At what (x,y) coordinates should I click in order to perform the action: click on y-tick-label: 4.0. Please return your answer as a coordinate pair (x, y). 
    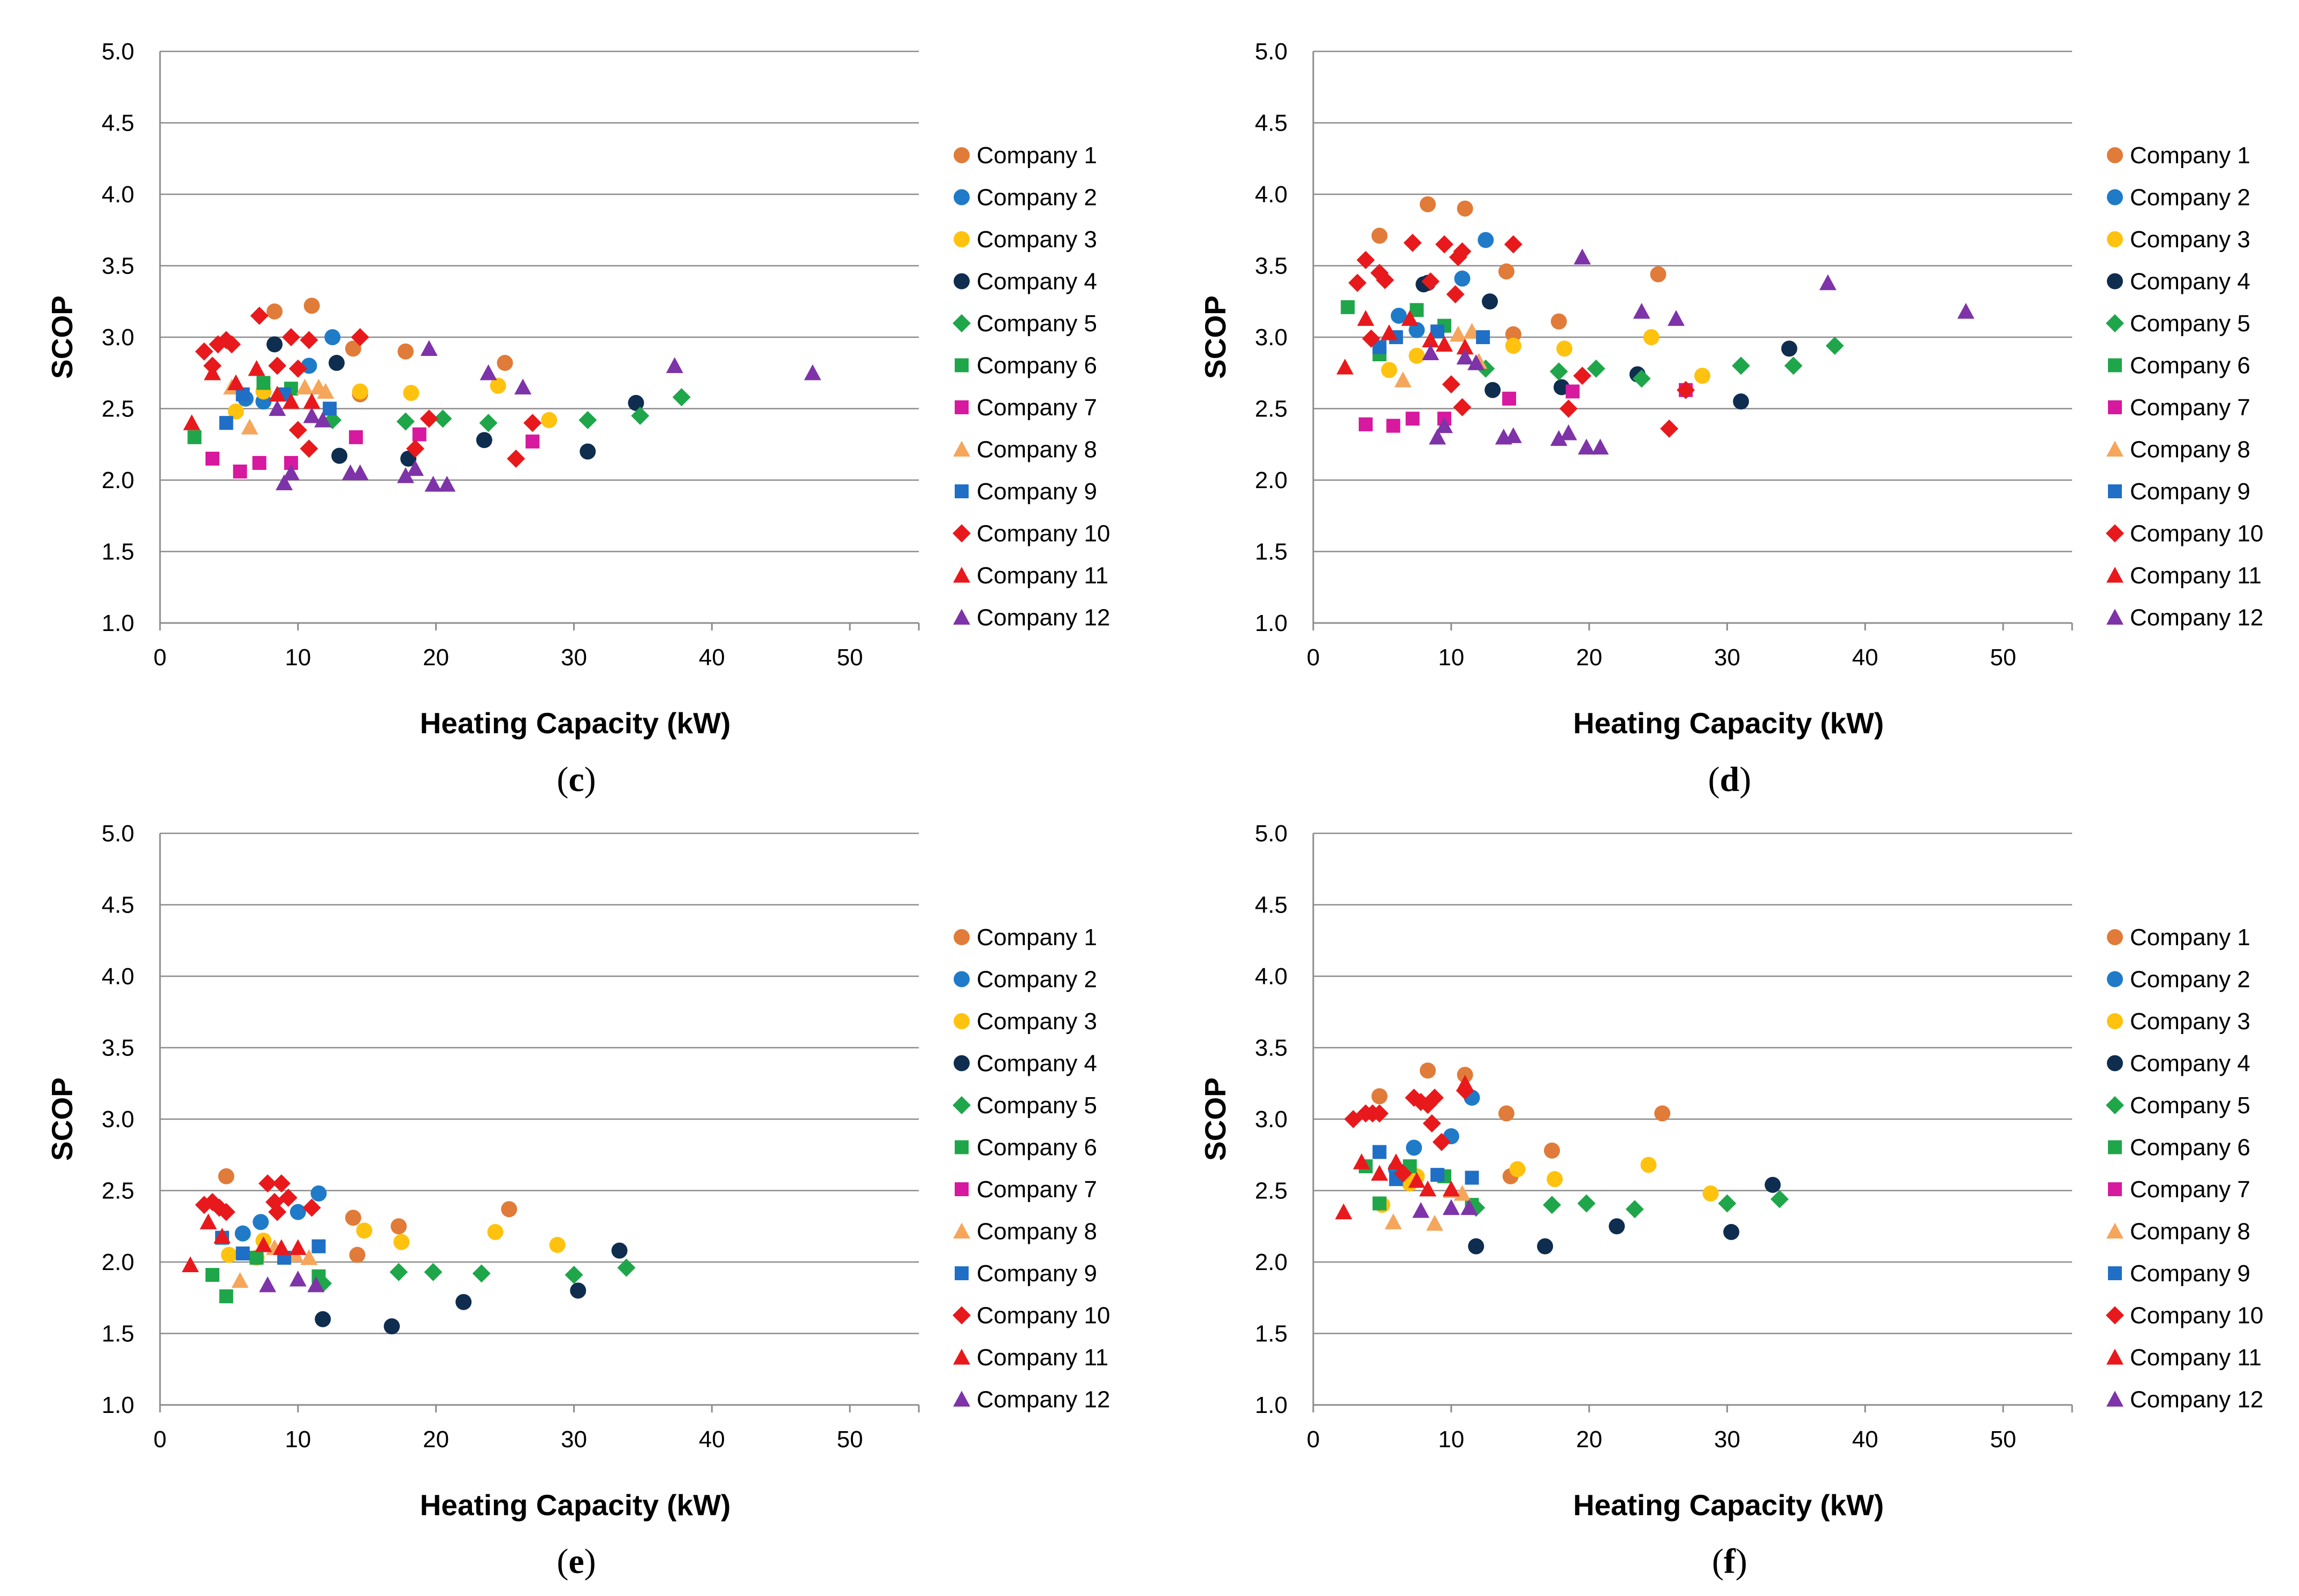
    Looking at the image, I should click on (118, 976).